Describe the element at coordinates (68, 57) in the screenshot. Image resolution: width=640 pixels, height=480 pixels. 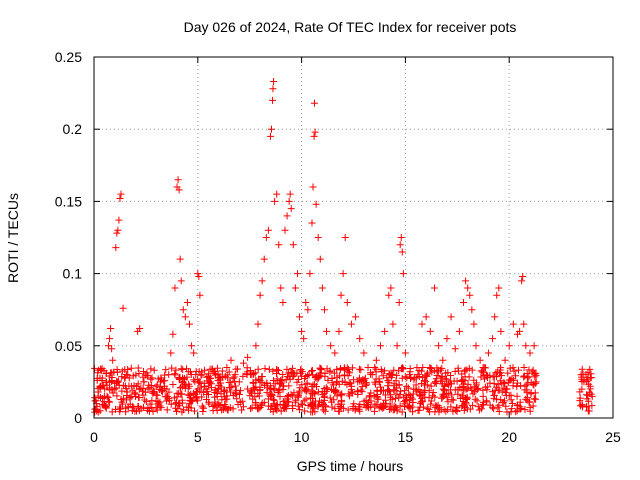
I see `y-tick-label: 0.25` at that location.